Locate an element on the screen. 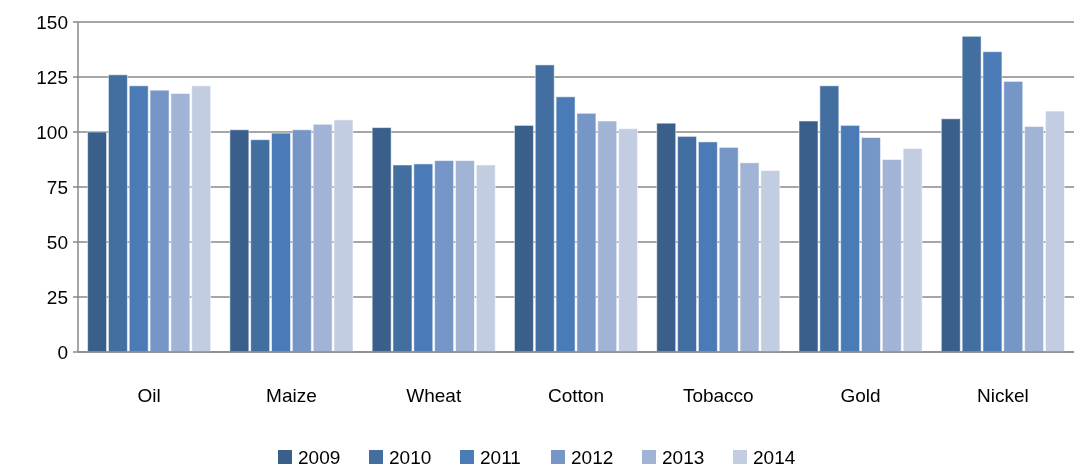  legend-label: 2011 is located at coordinates (500, 457).